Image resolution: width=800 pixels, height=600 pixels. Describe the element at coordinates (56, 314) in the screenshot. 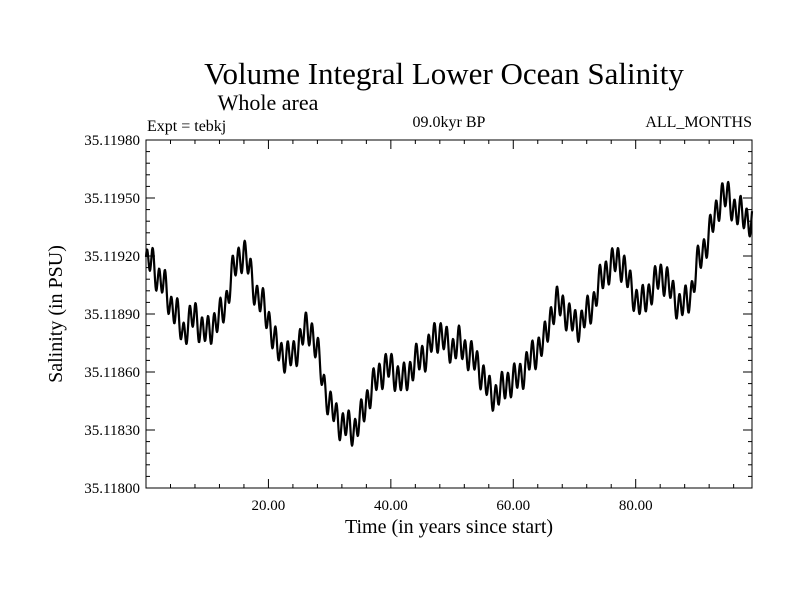

I see `y-axis-label: Salinity (in PSU)` at that location.